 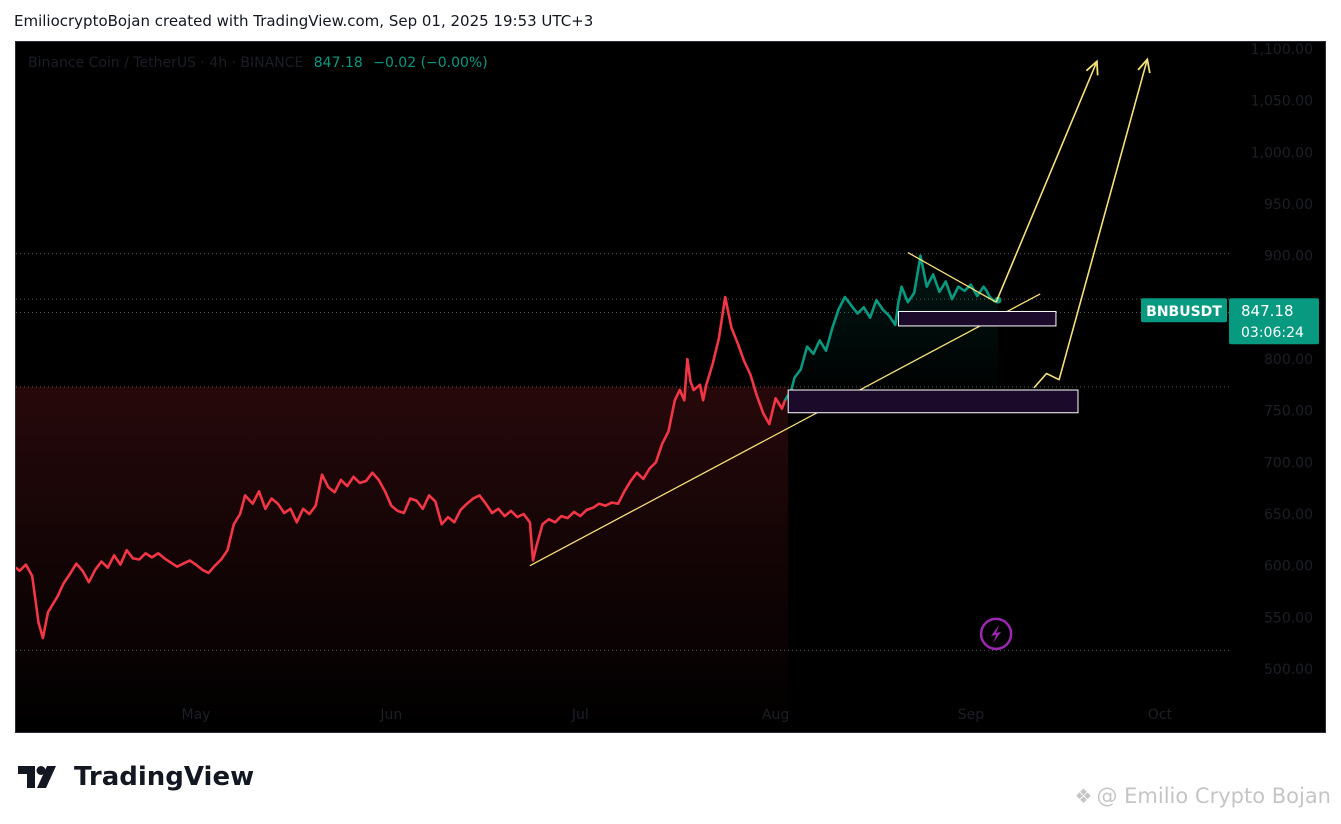 What do you see at coordinates (1288, 567) in the screenshot?
I see `y-axis-tick-label: 600.00` at bounding box center [1288, 567].